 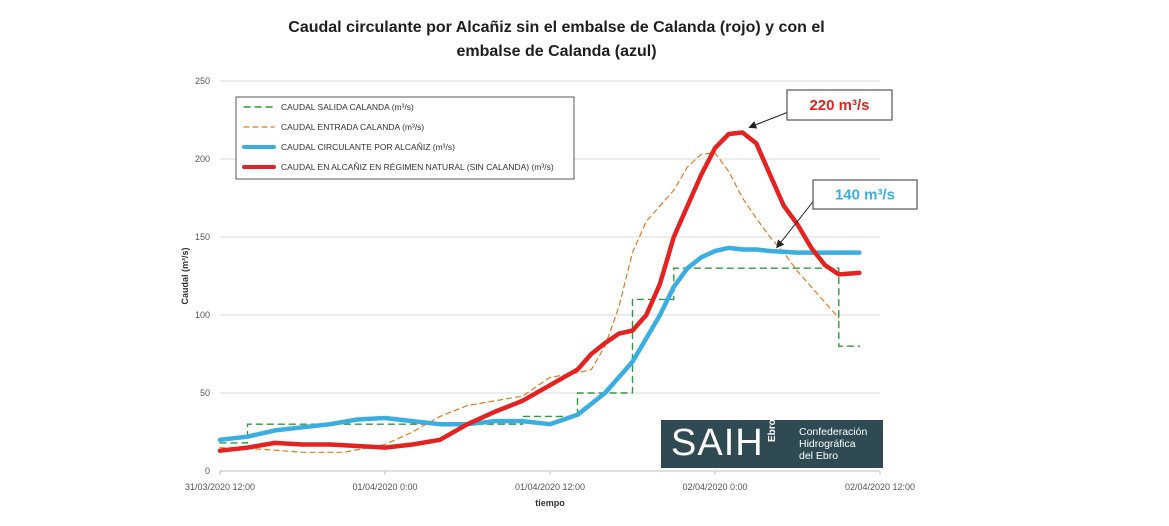 What do you see at coordinates (833, 169) in the screenshot?
I see `annotations: 220 m³/s 140 m³/s` at bounding box center [833, 169].